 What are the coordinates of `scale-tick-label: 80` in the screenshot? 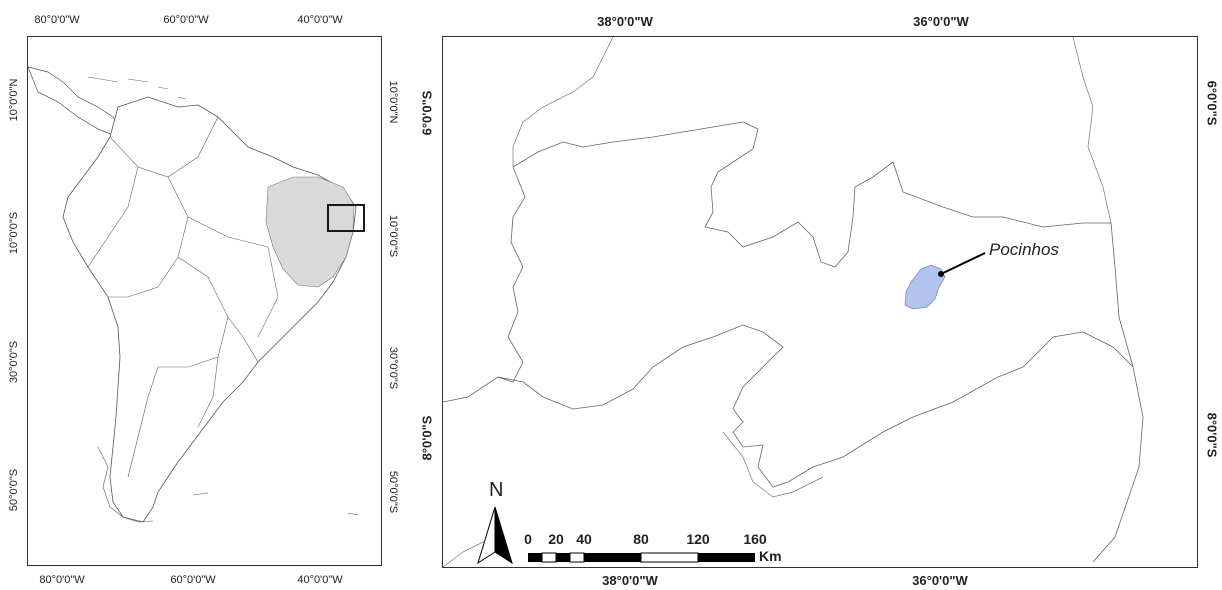 It's located at (641, 539).